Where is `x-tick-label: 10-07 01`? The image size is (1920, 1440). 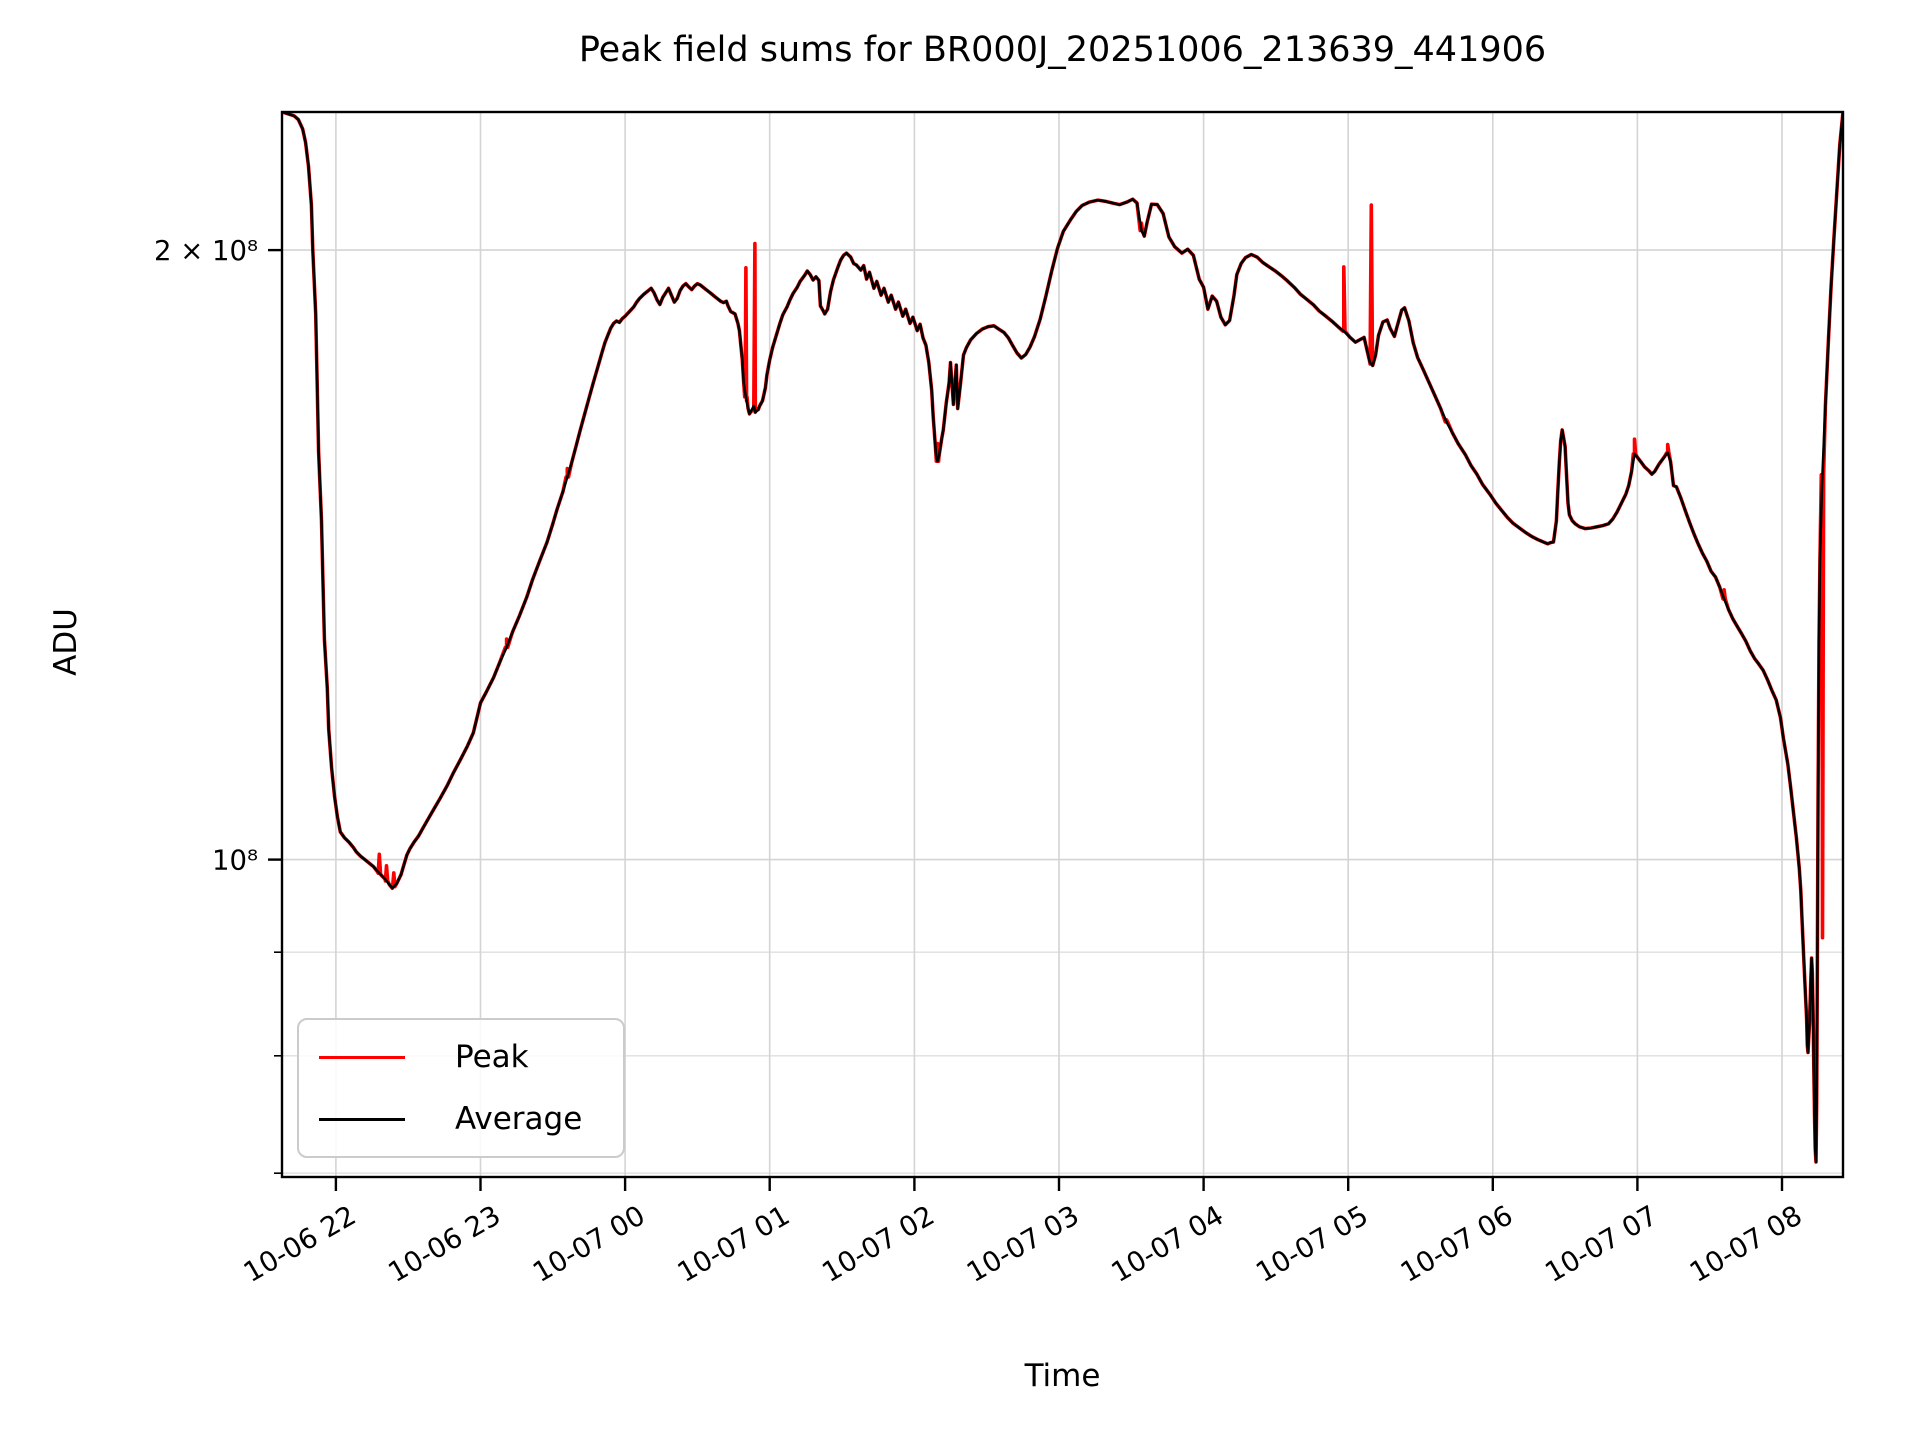
x-tick-label: 10-07 01 is located at coordinates (733, 1244).